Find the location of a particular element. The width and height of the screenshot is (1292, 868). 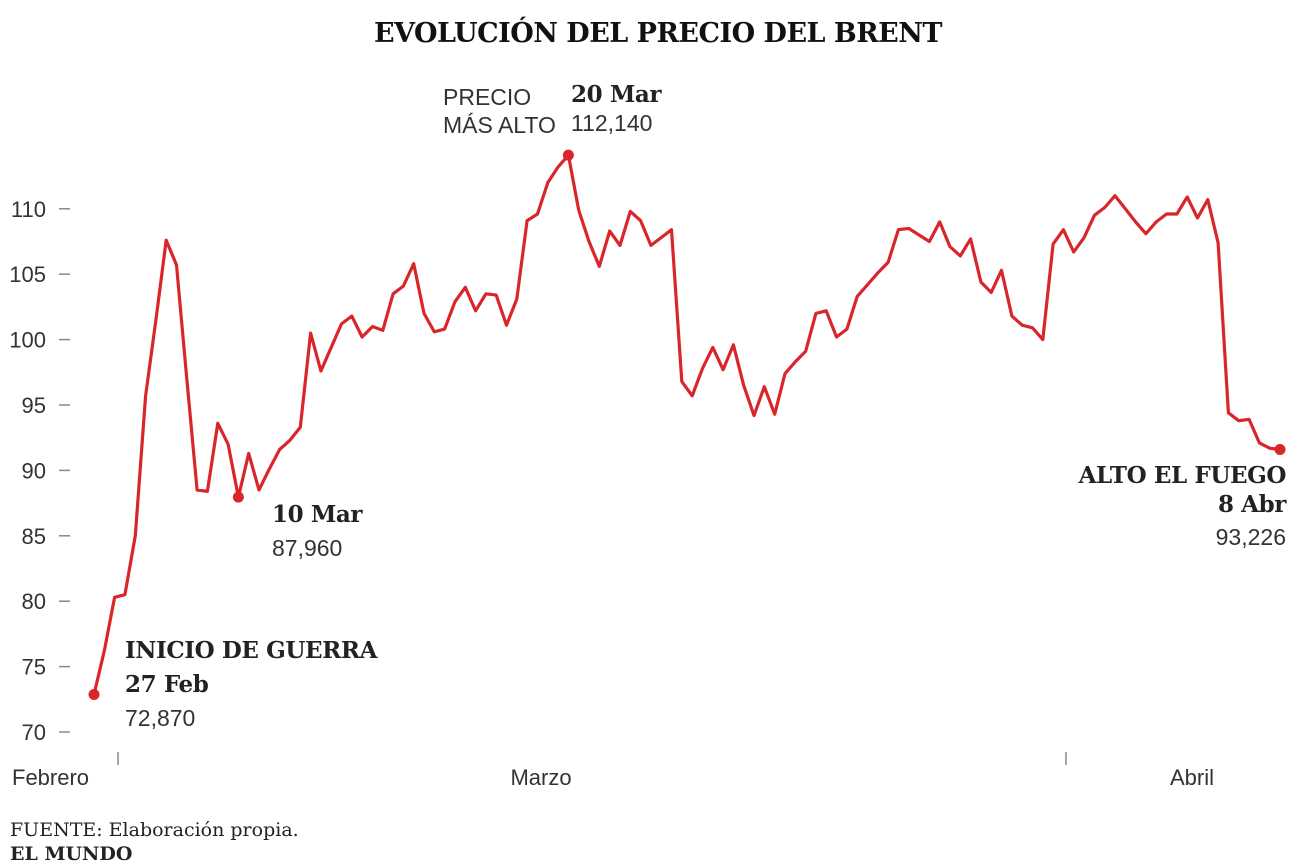

annotation-fuego-value: 93,226 is located at coordinates (1251, 537).